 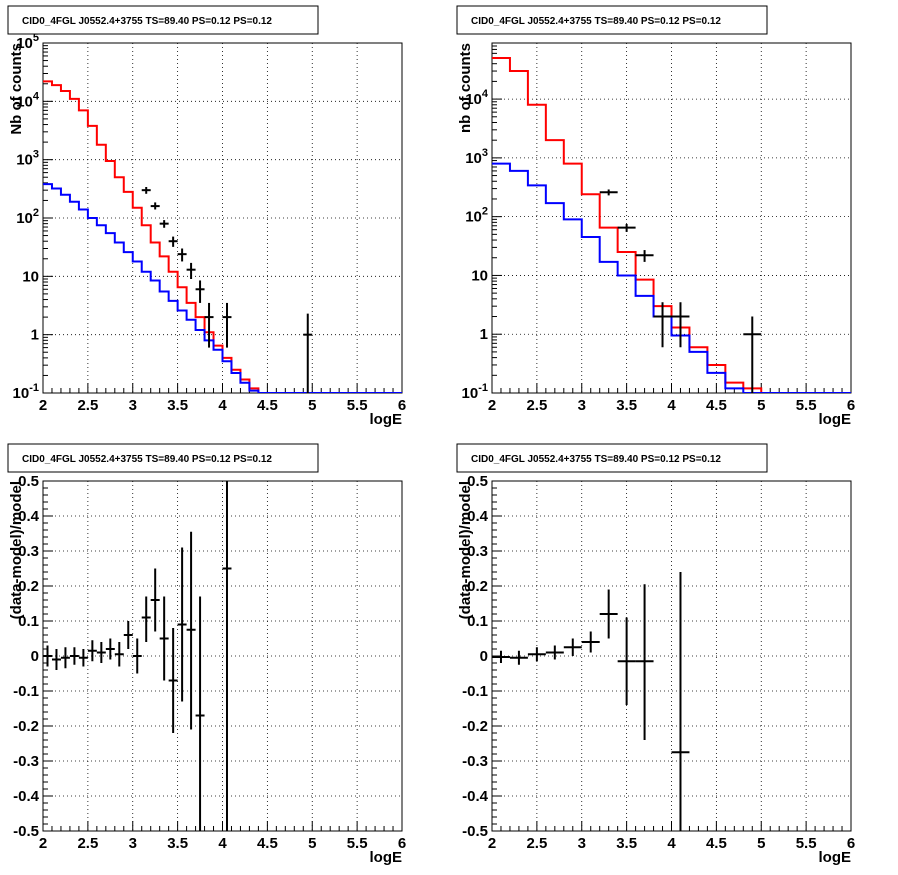 What do you see at coordinates (465, 88) in the screenshot?
I see `y-axis-title: nb of counts` at bounding box center [465, 88].